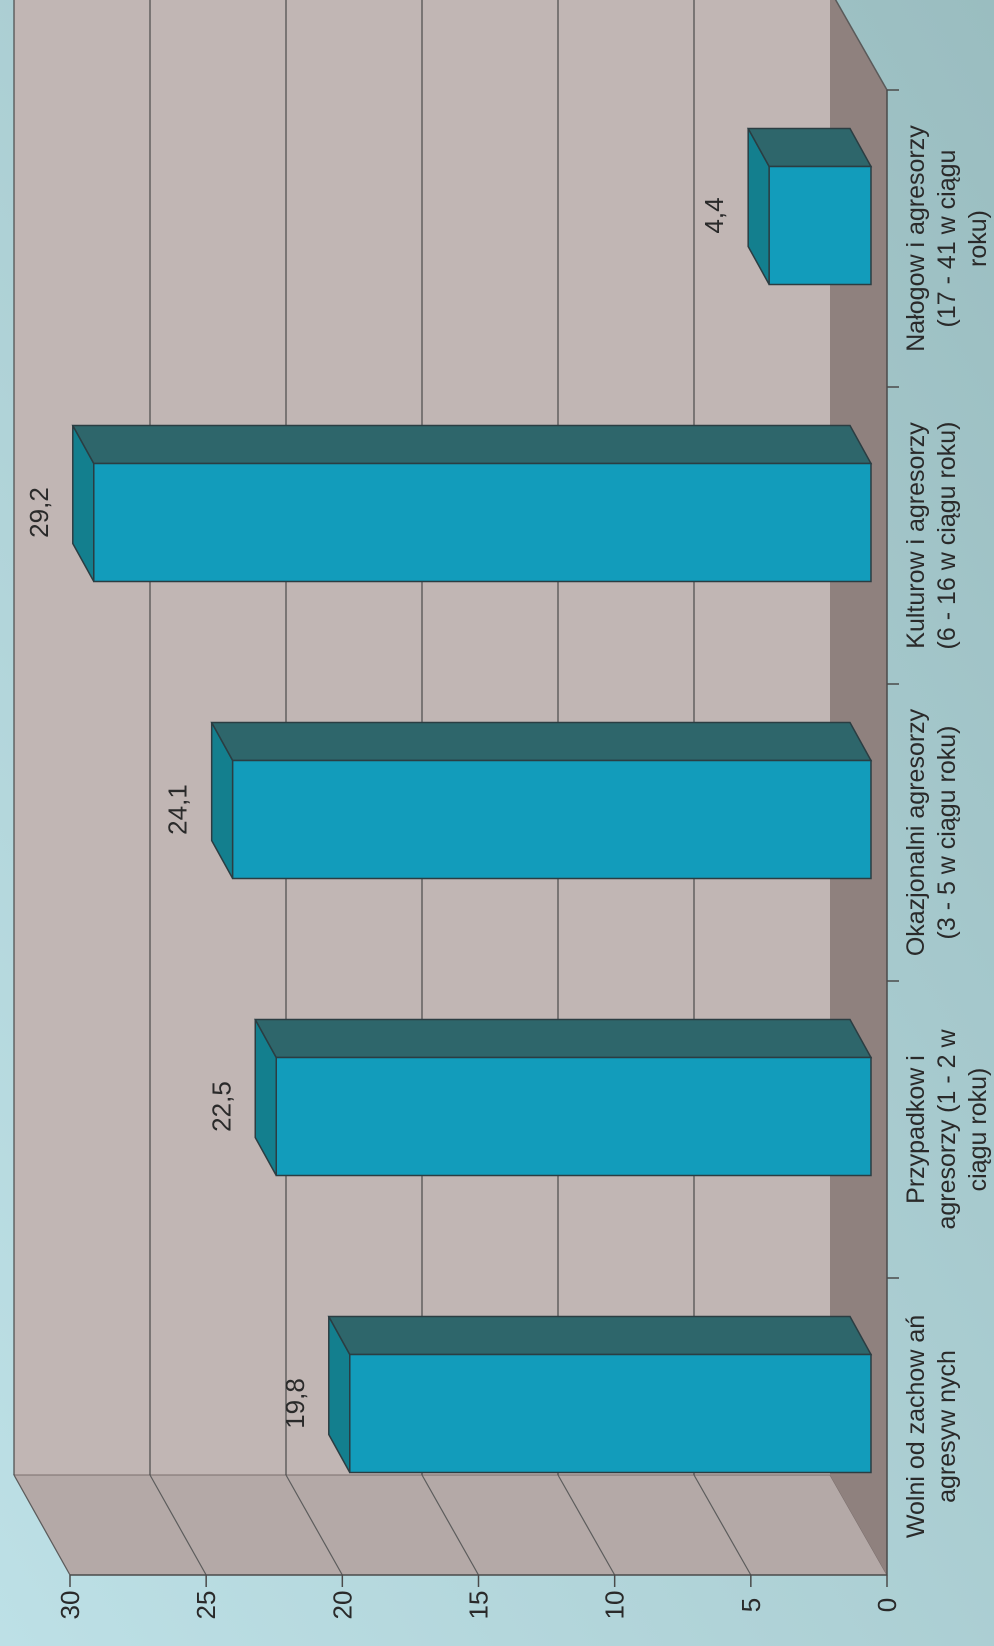 This screenshot has width=994, height=1646. I want to click on tick-label: 10, so click(615, 1605).